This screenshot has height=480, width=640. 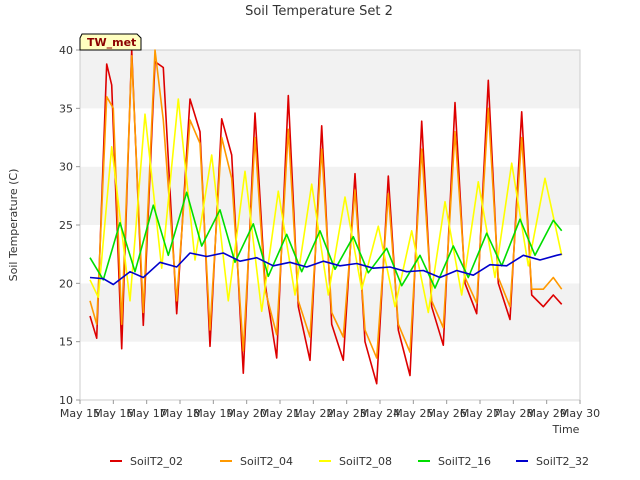 What do you see at coordinates (347, 413) in the screenshot?
I see `x-tick-label: May 23` at bounding box center [347, 413].